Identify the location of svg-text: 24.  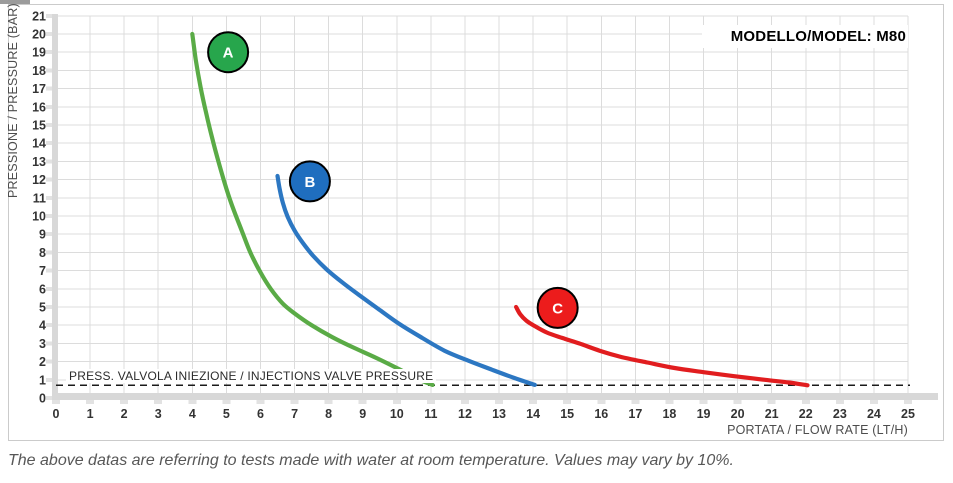
(874, 414).